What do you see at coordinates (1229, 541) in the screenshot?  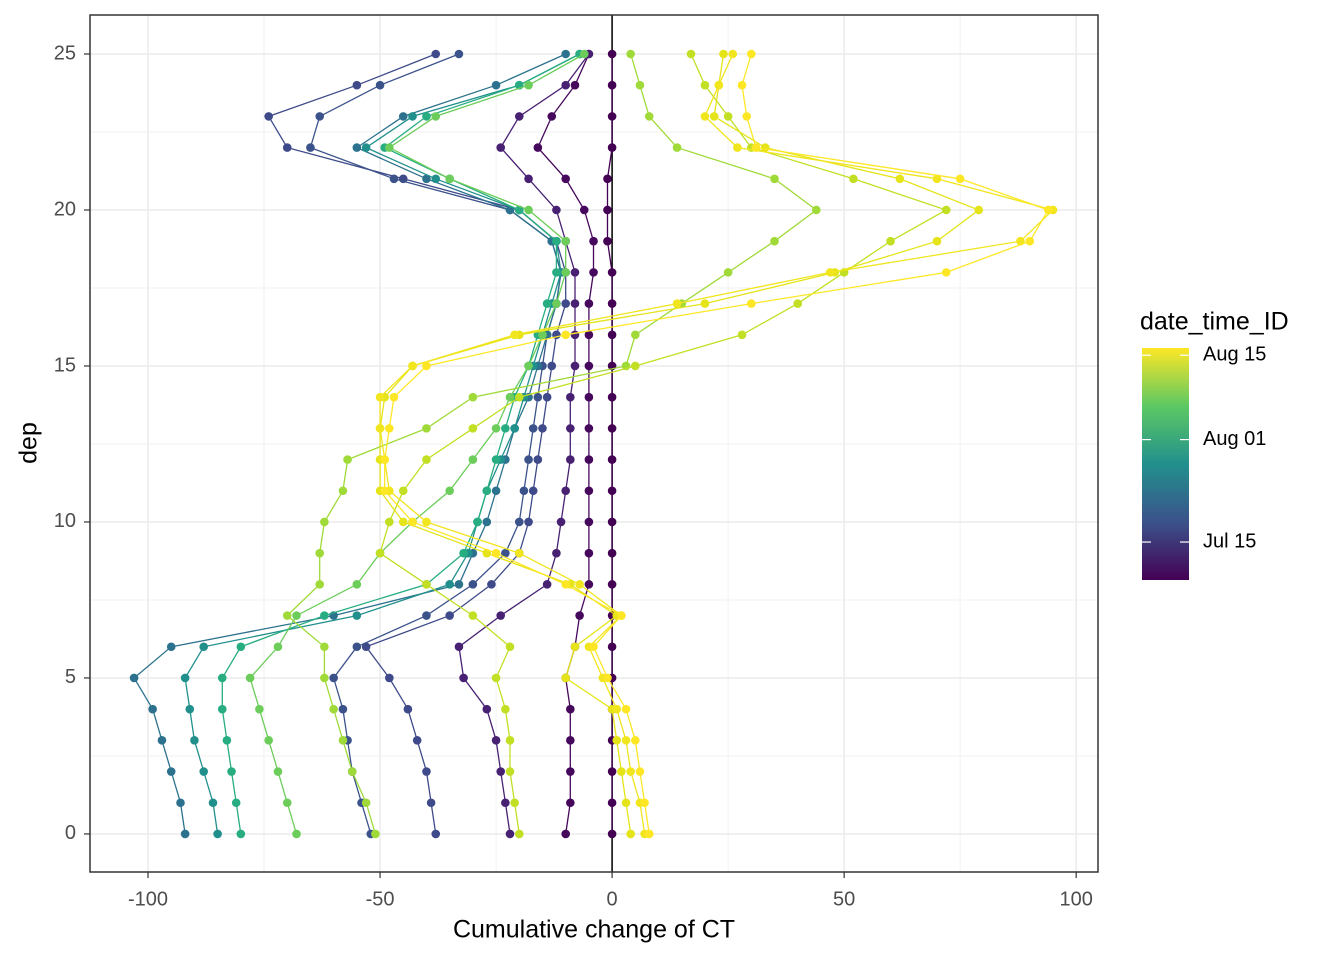 I see `legend-label: Jul 15` at bounding box center [1229, 541].